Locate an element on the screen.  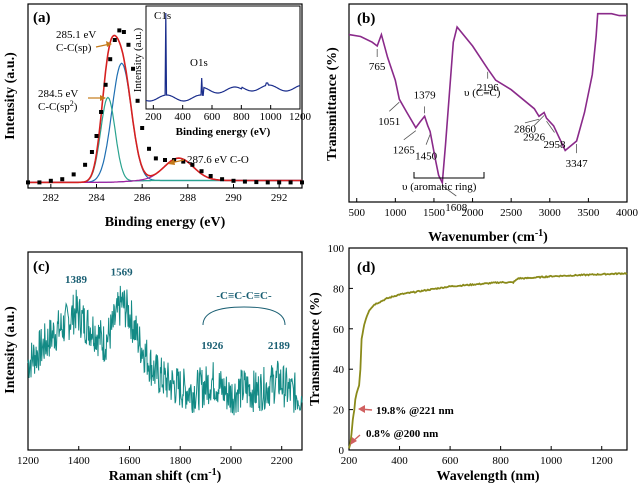
peak-label: 2958 is located at coordinates (555, 145).